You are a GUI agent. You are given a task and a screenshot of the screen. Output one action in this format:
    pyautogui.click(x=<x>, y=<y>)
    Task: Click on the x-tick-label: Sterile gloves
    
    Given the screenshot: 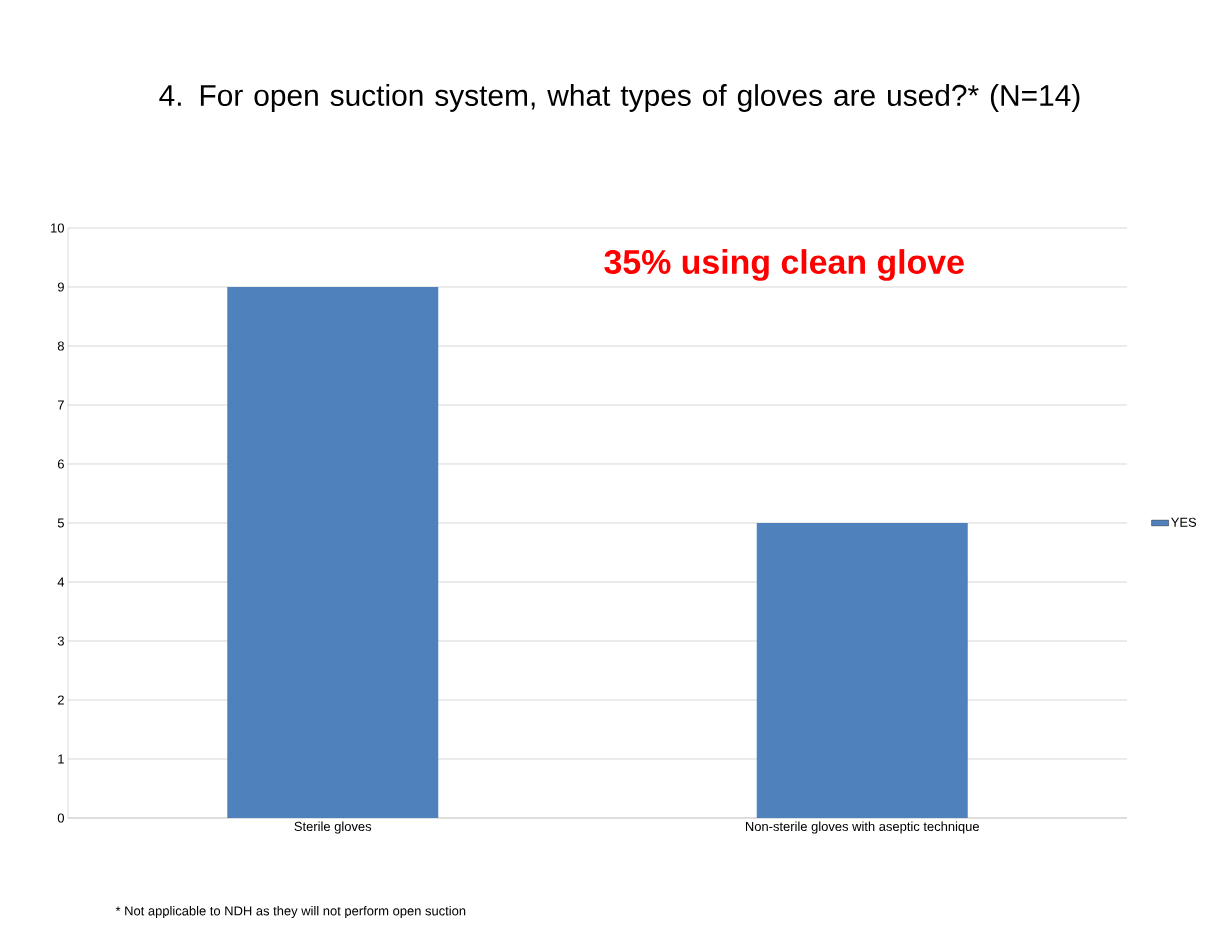 What is the action you would take?
    pyautogui.click(x=333, y=827)
    